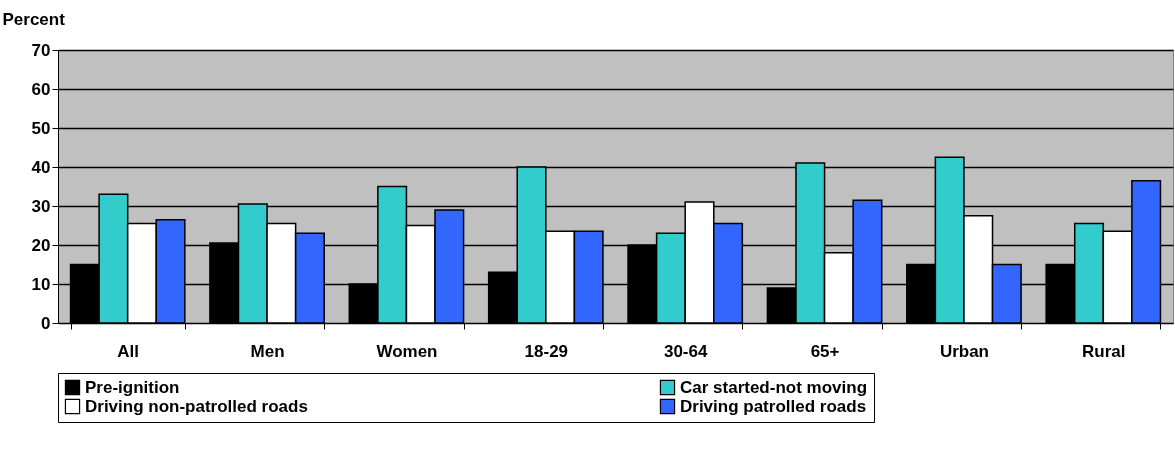 Image resolution: width=1175 pixels, height=452 pixels. I want to click on legend-label: Driving non-patrolled roads, so click(196, 406).